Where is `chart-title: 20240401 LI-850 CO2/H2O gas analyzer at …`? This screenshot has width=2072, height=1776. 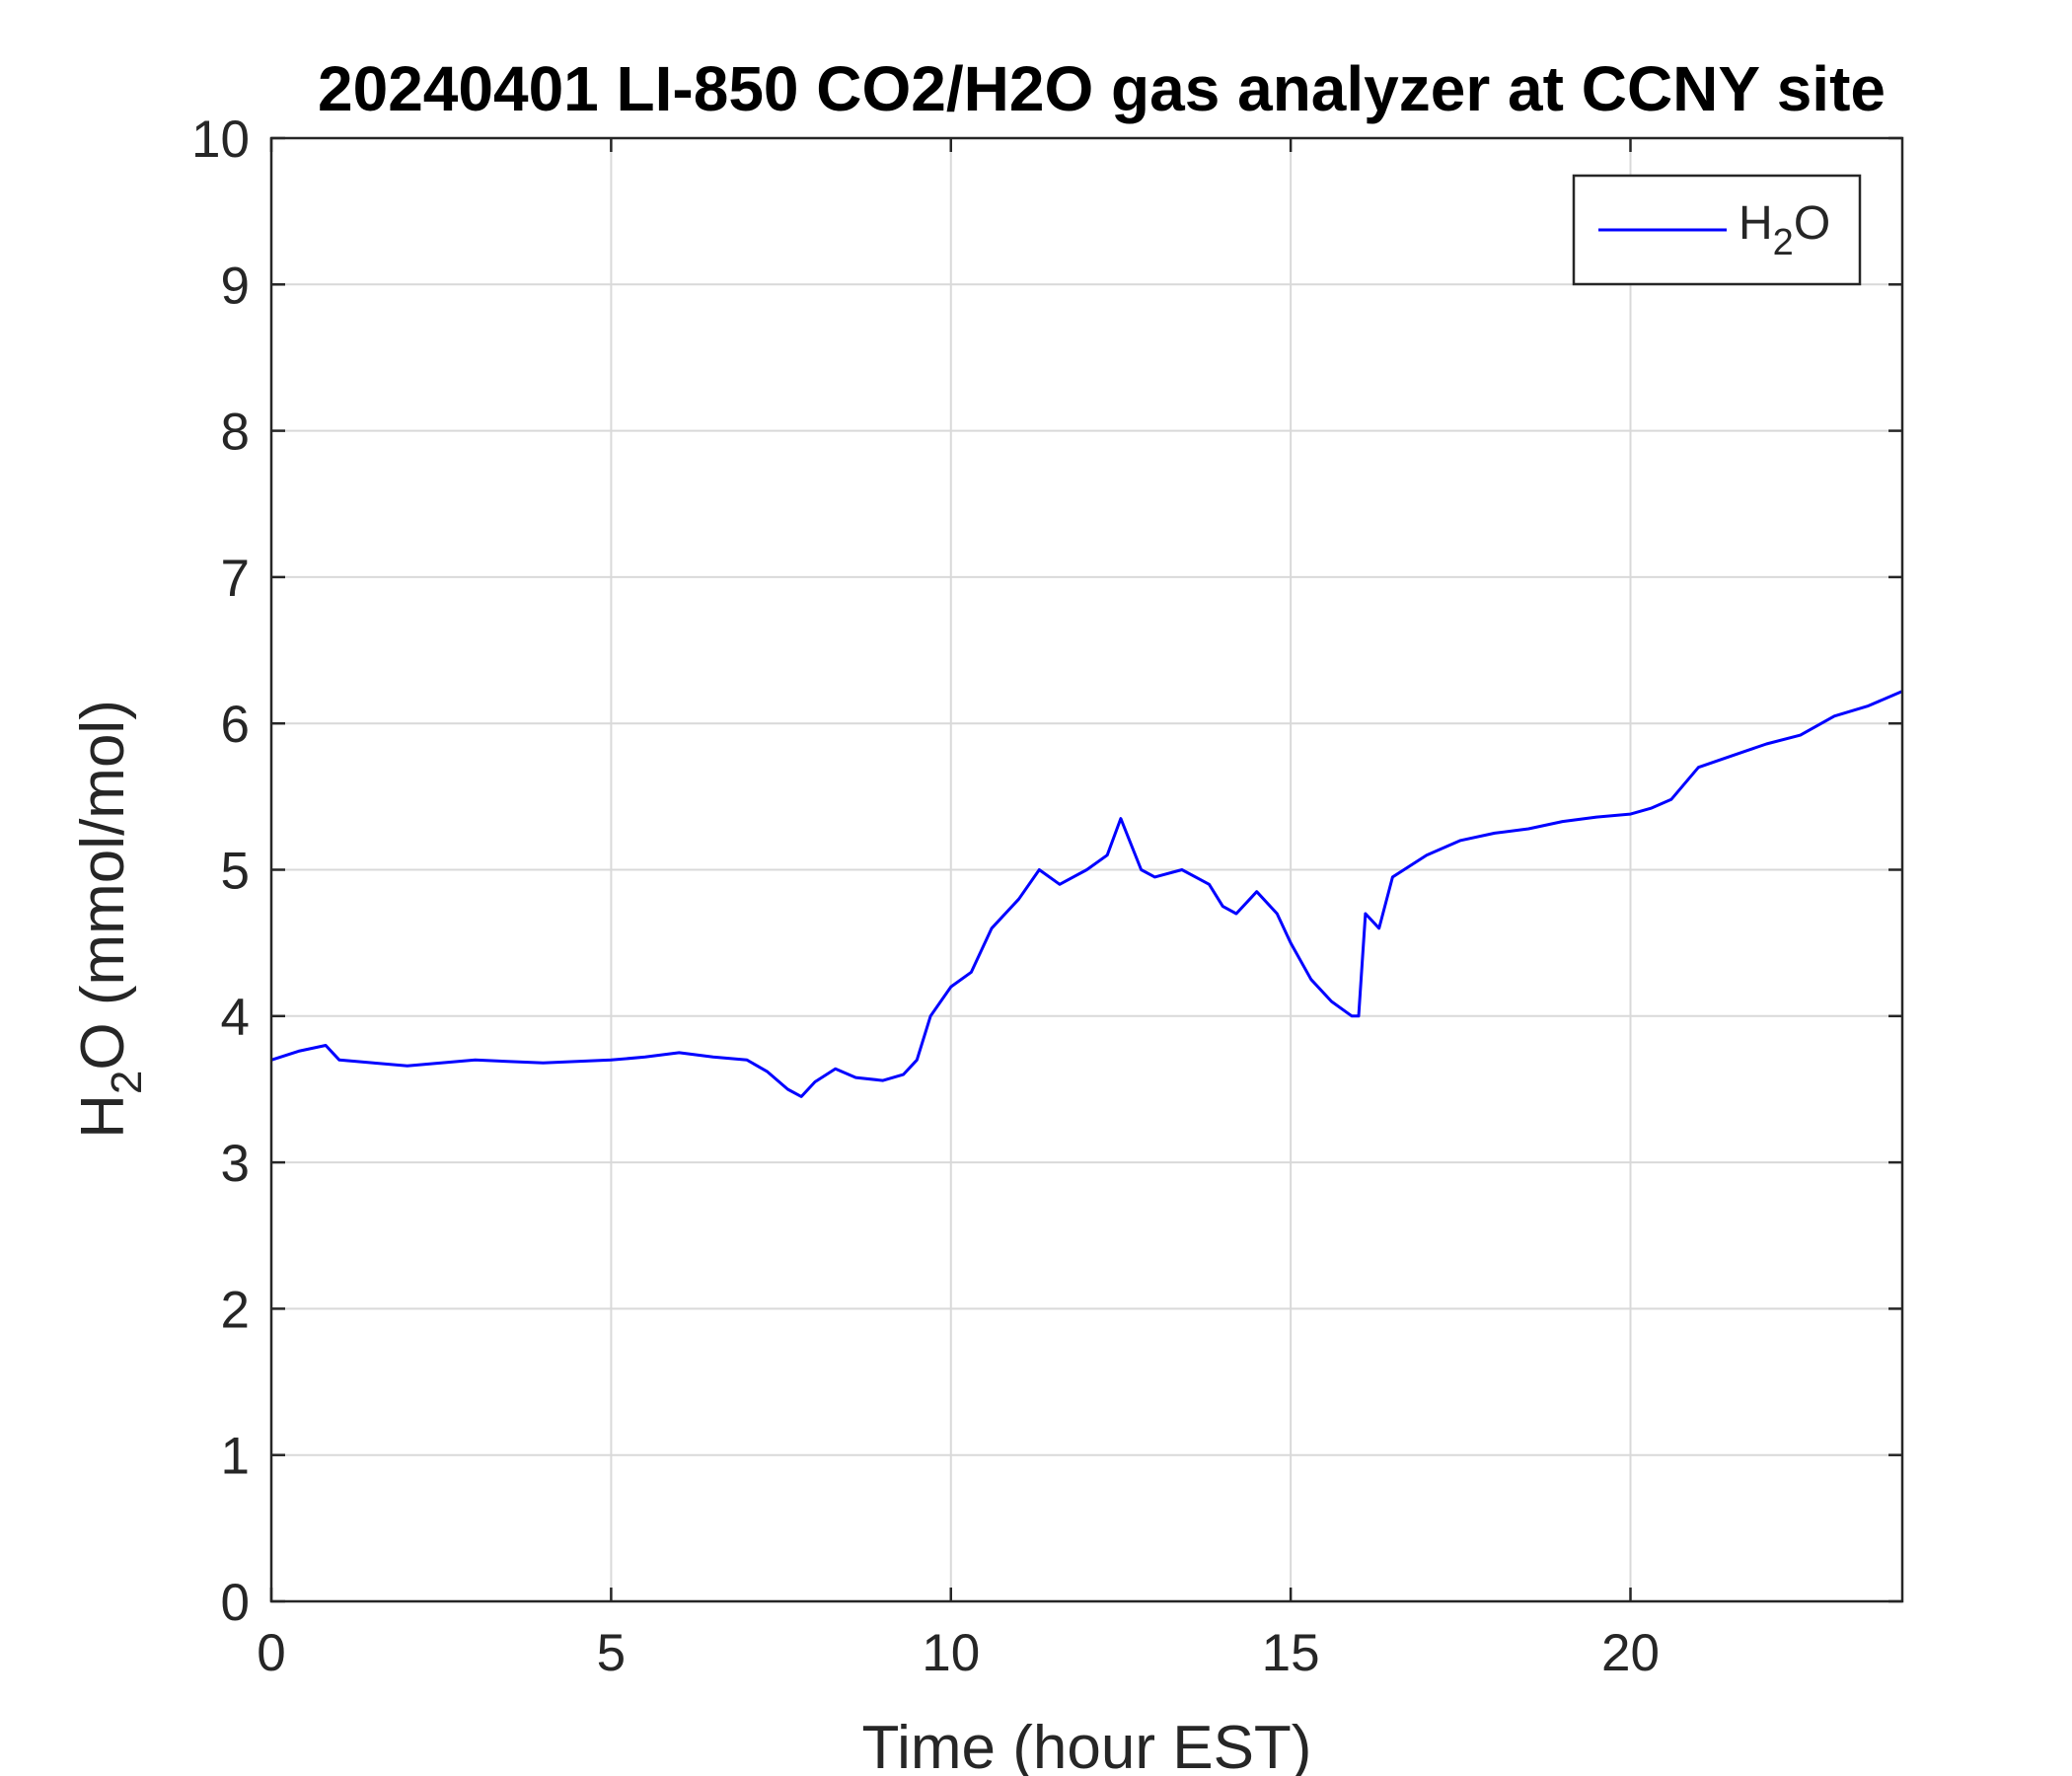 chart-title: 20240401 LI-850 CO2/H2O gas analyzer at … is located at coordinates (1102, 89).